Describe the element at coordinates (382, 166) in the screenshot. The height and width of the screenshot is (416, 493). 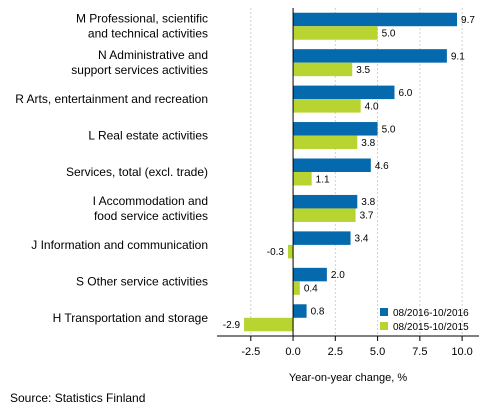
I see `value-label: 4.6` at that location.